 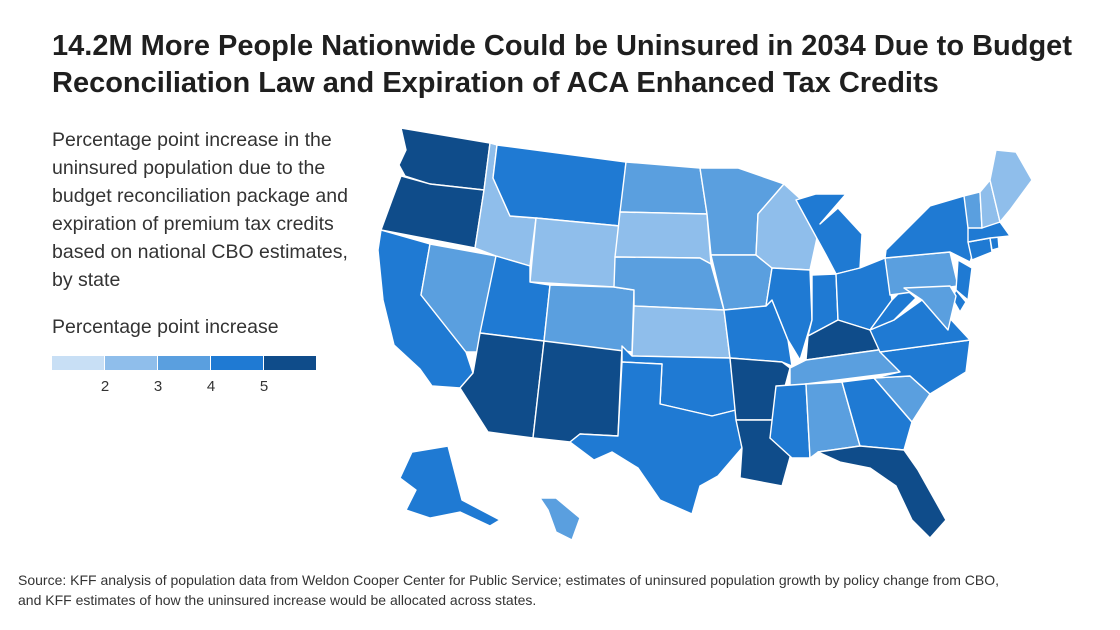 I want to click on state-sd, so click(x=663, y=238).